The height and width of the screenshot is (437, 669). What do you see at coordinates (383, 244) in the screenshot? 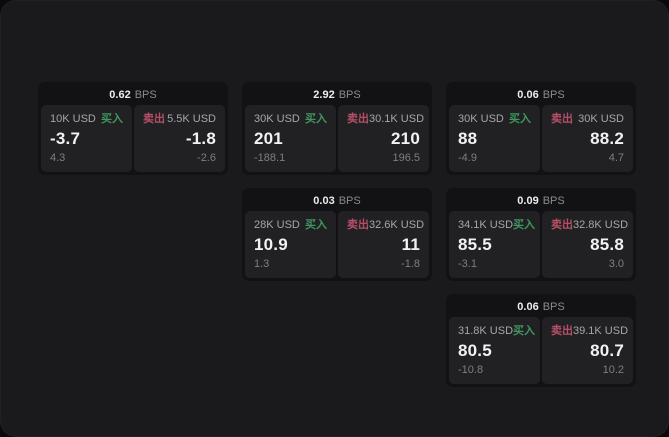
I see `sell-quote-panel: 卖出 32.6K USD 11 -1.8` at bounding box center [383, 244].